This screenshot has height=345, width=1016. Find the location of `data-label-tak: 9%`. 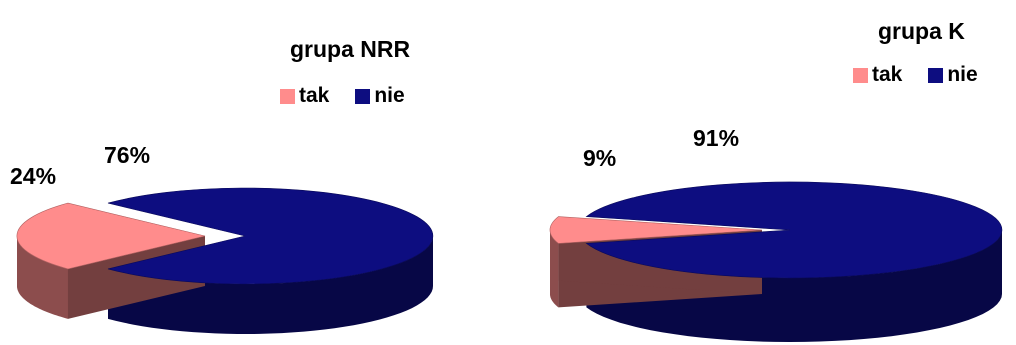

data-label-tak: 9% is located at coordinates (600, 158).